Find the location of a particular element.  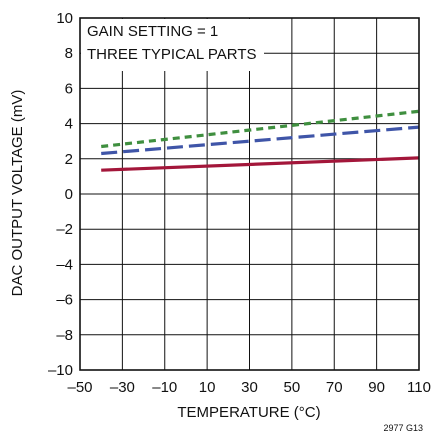

y-tick-label: –6 is located at coordinates (64, 300).